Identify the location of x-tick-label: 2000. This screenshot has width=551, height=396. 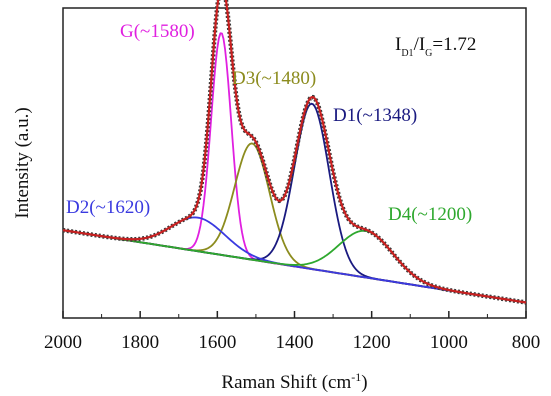
(63, 342).